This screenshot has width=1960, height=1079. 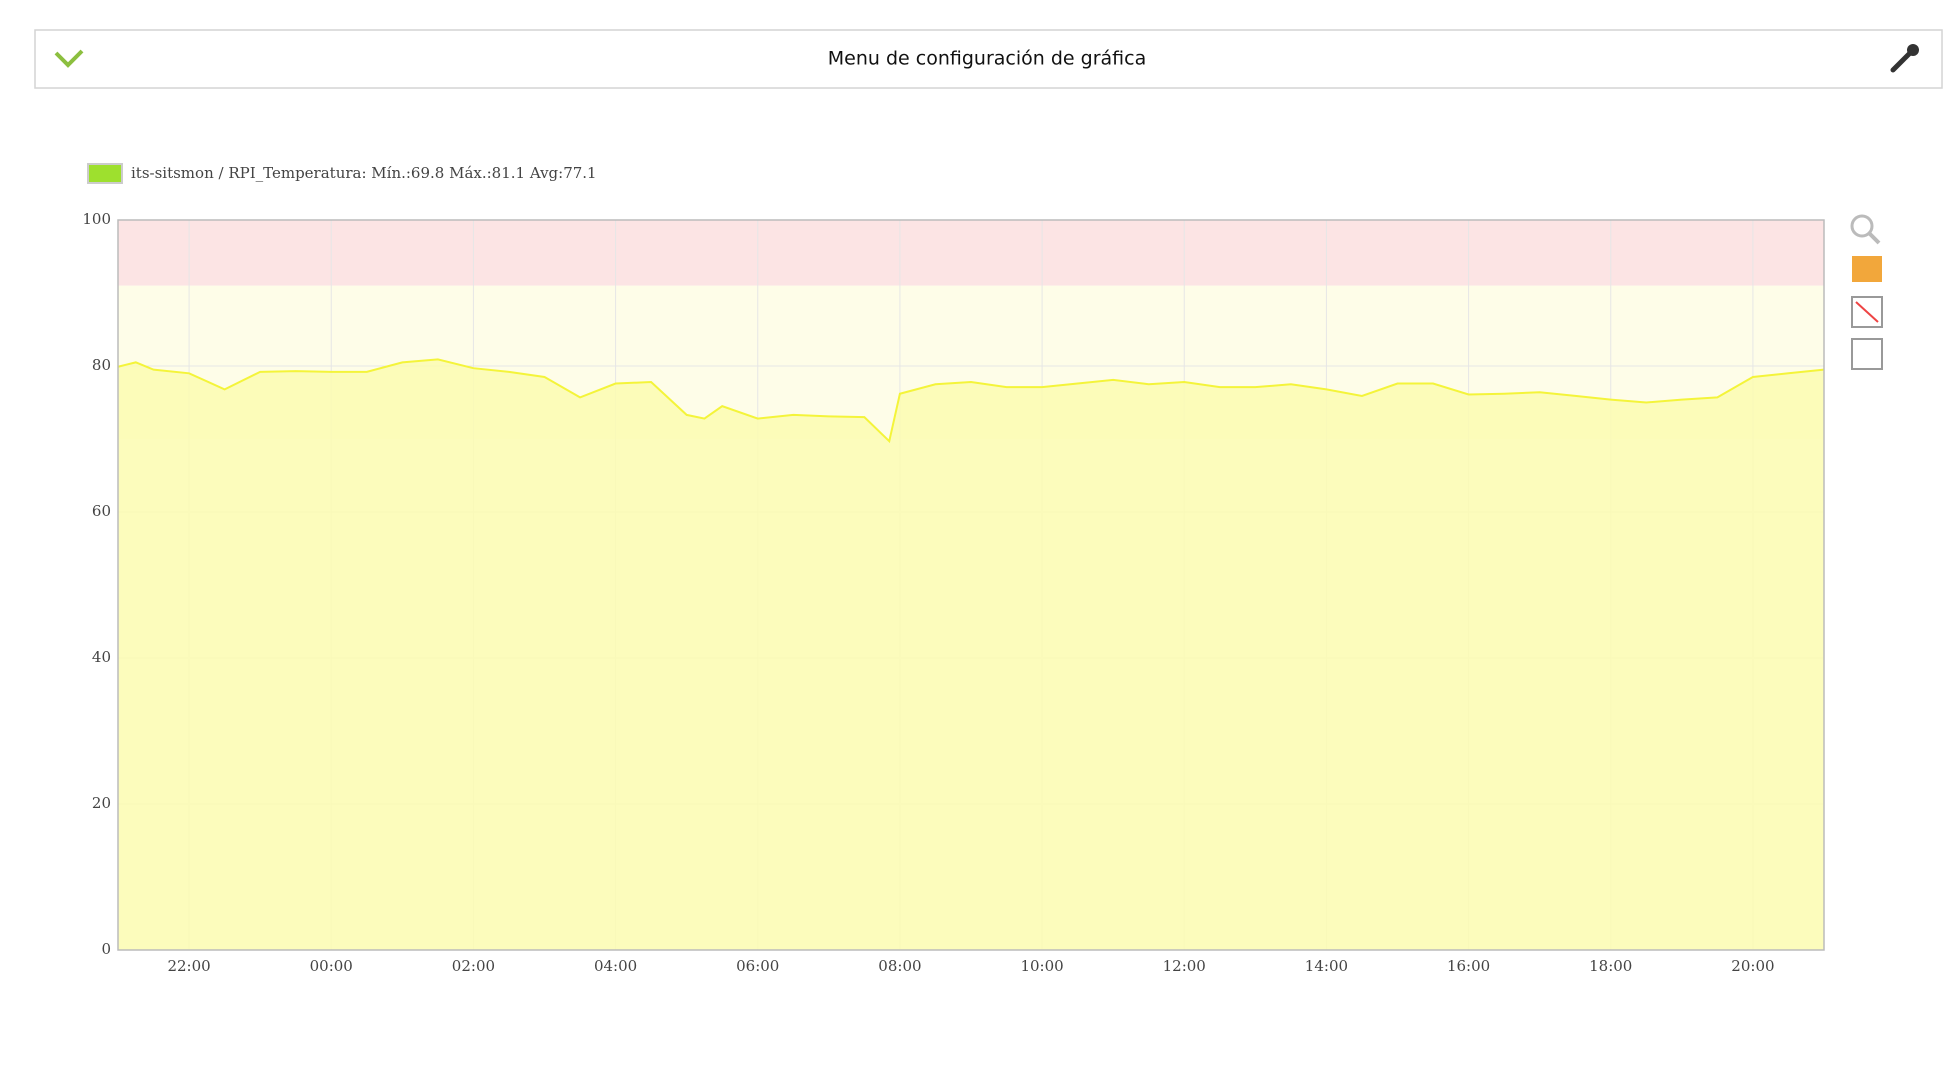 I want to click on config-bar, so click(x=988, y=59).